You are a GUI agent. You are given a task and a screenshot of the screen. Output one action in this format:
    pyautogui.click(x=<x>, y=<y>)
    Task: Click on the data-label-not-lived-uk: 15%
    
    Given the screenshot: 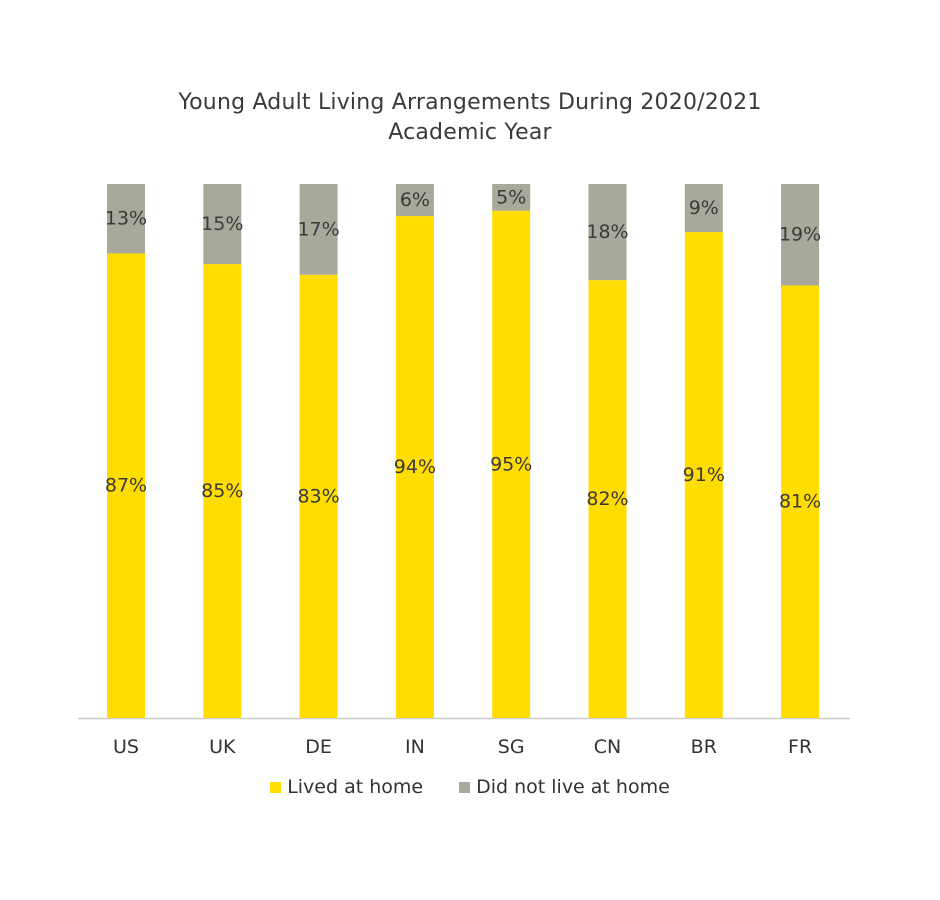 What is the action you would take?
    pyautogui.click(x=222, y=224)
    